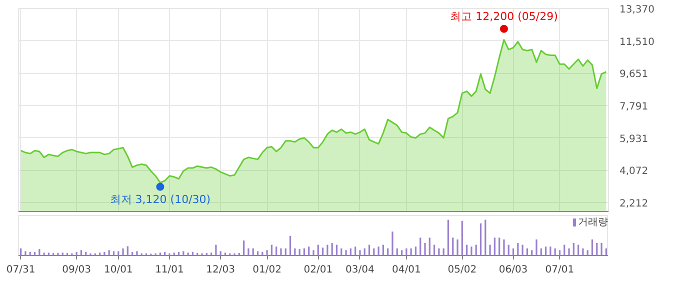  What do you see at coordinates (160, 199) in the screenshot?
I see `annotation: 최저 3,120 (10/30)` at bounding box center [160, 199].